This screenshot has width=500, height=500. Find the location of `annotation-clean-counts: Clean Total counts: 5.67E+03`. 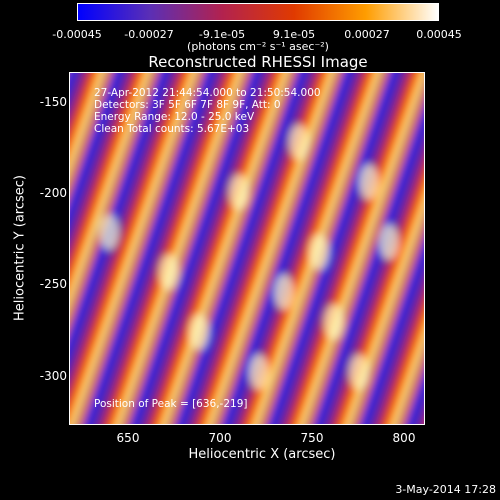

annotation-clean-counts: Clean Total counts: 5.67E+03 is located at coordinates (172, 129).